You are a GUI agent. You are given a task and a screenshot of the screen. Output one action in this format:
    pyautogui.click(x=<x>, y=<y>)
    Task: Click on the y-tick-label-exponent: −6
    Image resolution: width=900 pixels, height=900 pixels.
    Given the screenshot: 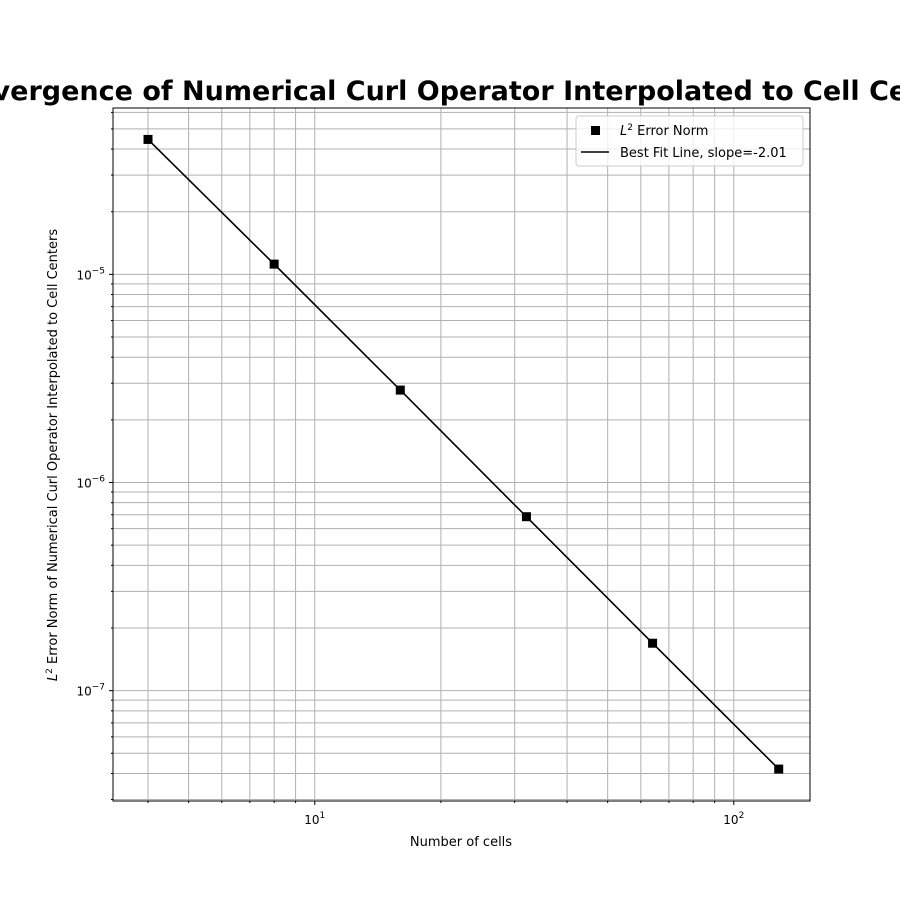 What is the action you would take?
    pyautogui.click(x=99, y=480)
    